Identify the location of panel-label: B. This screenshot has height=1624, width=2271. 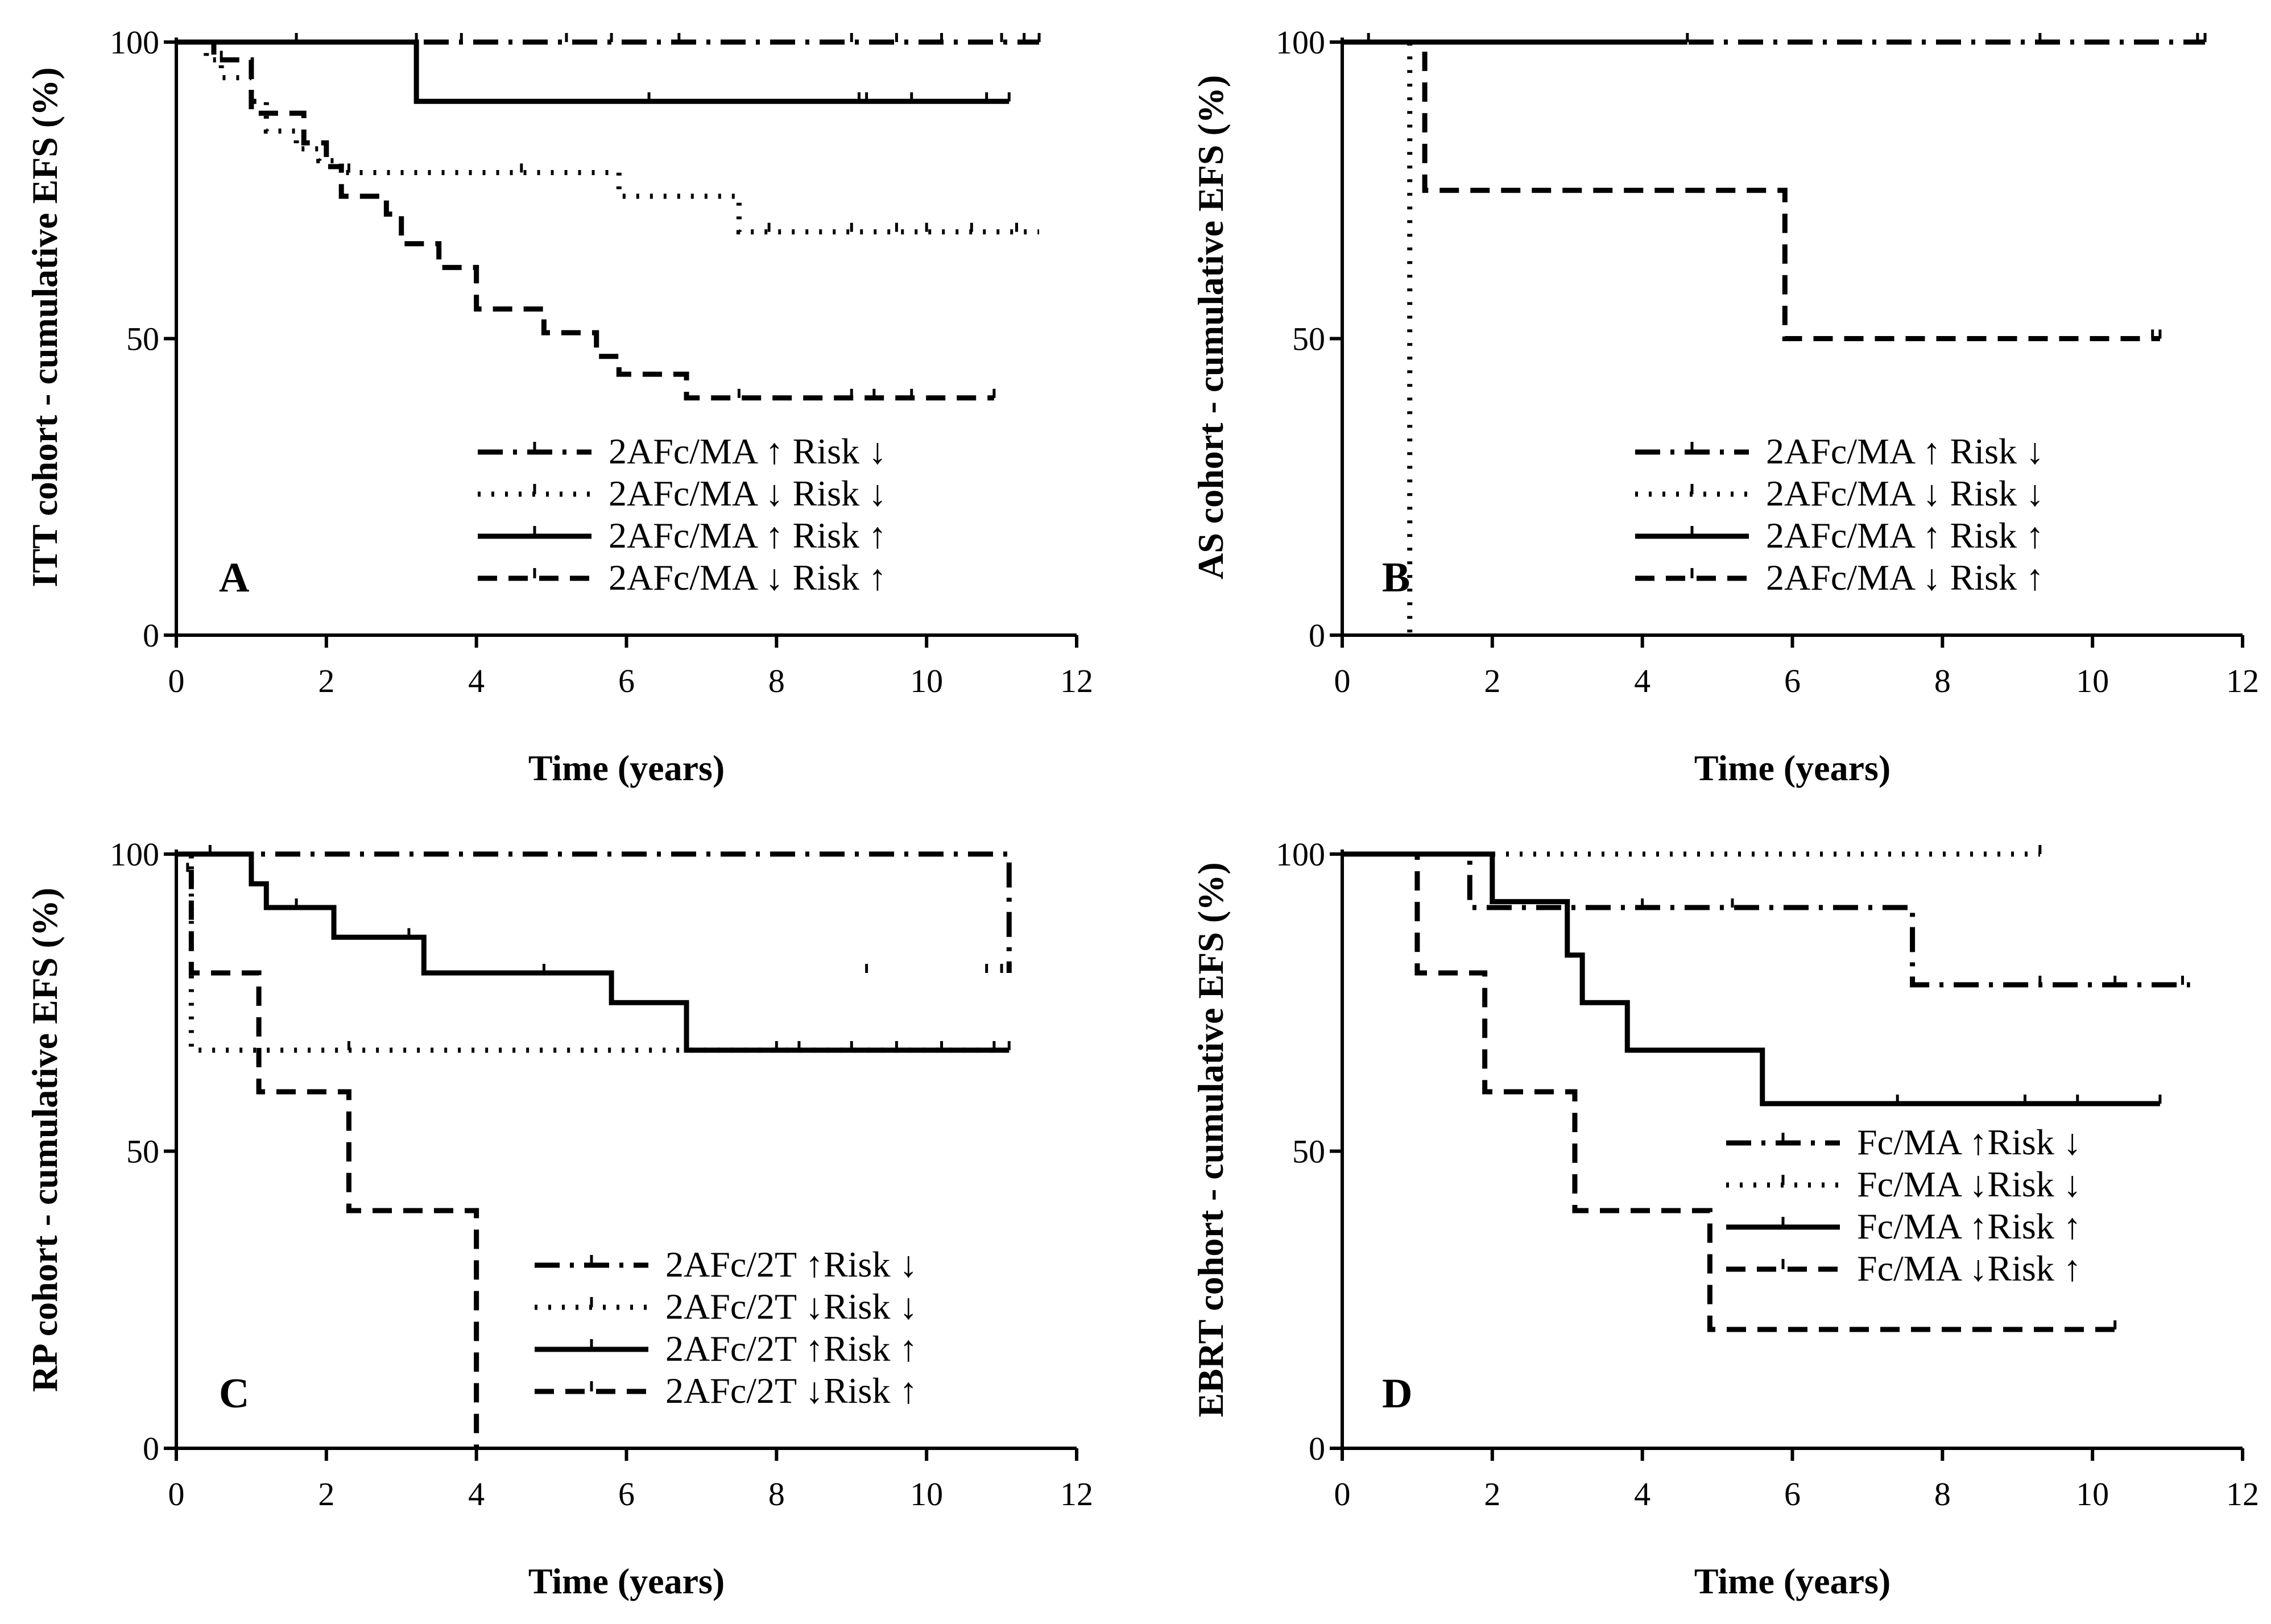
(1396, 577).